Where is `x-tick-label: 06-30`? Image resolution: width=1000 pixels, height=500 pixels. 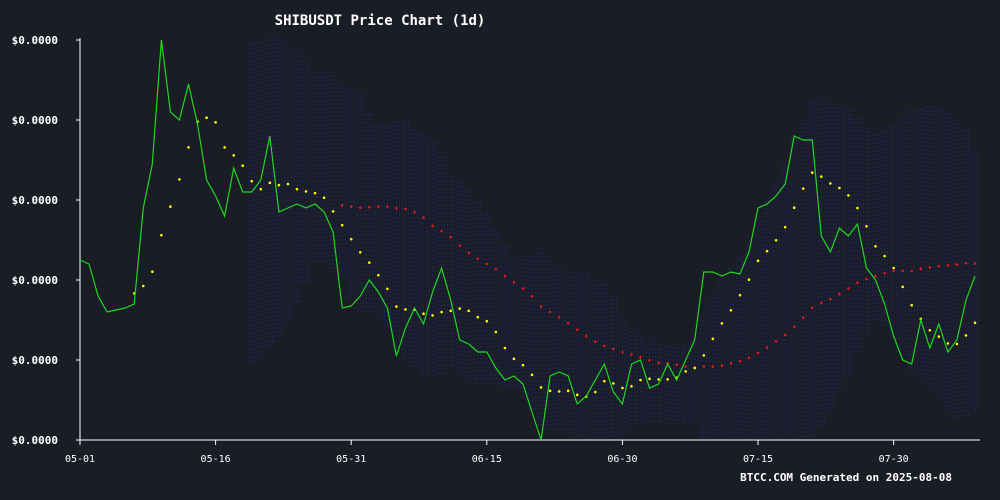
x-tick-label: 06-30 is located at coordinates (622, 459).